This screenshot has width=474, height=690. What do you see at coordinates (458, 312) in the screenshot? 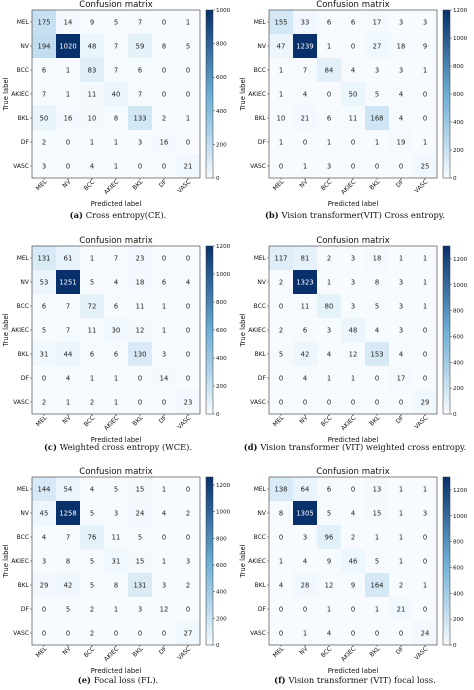
I see `colorbar-tick-label: 800` at bounding box center [458, 312].